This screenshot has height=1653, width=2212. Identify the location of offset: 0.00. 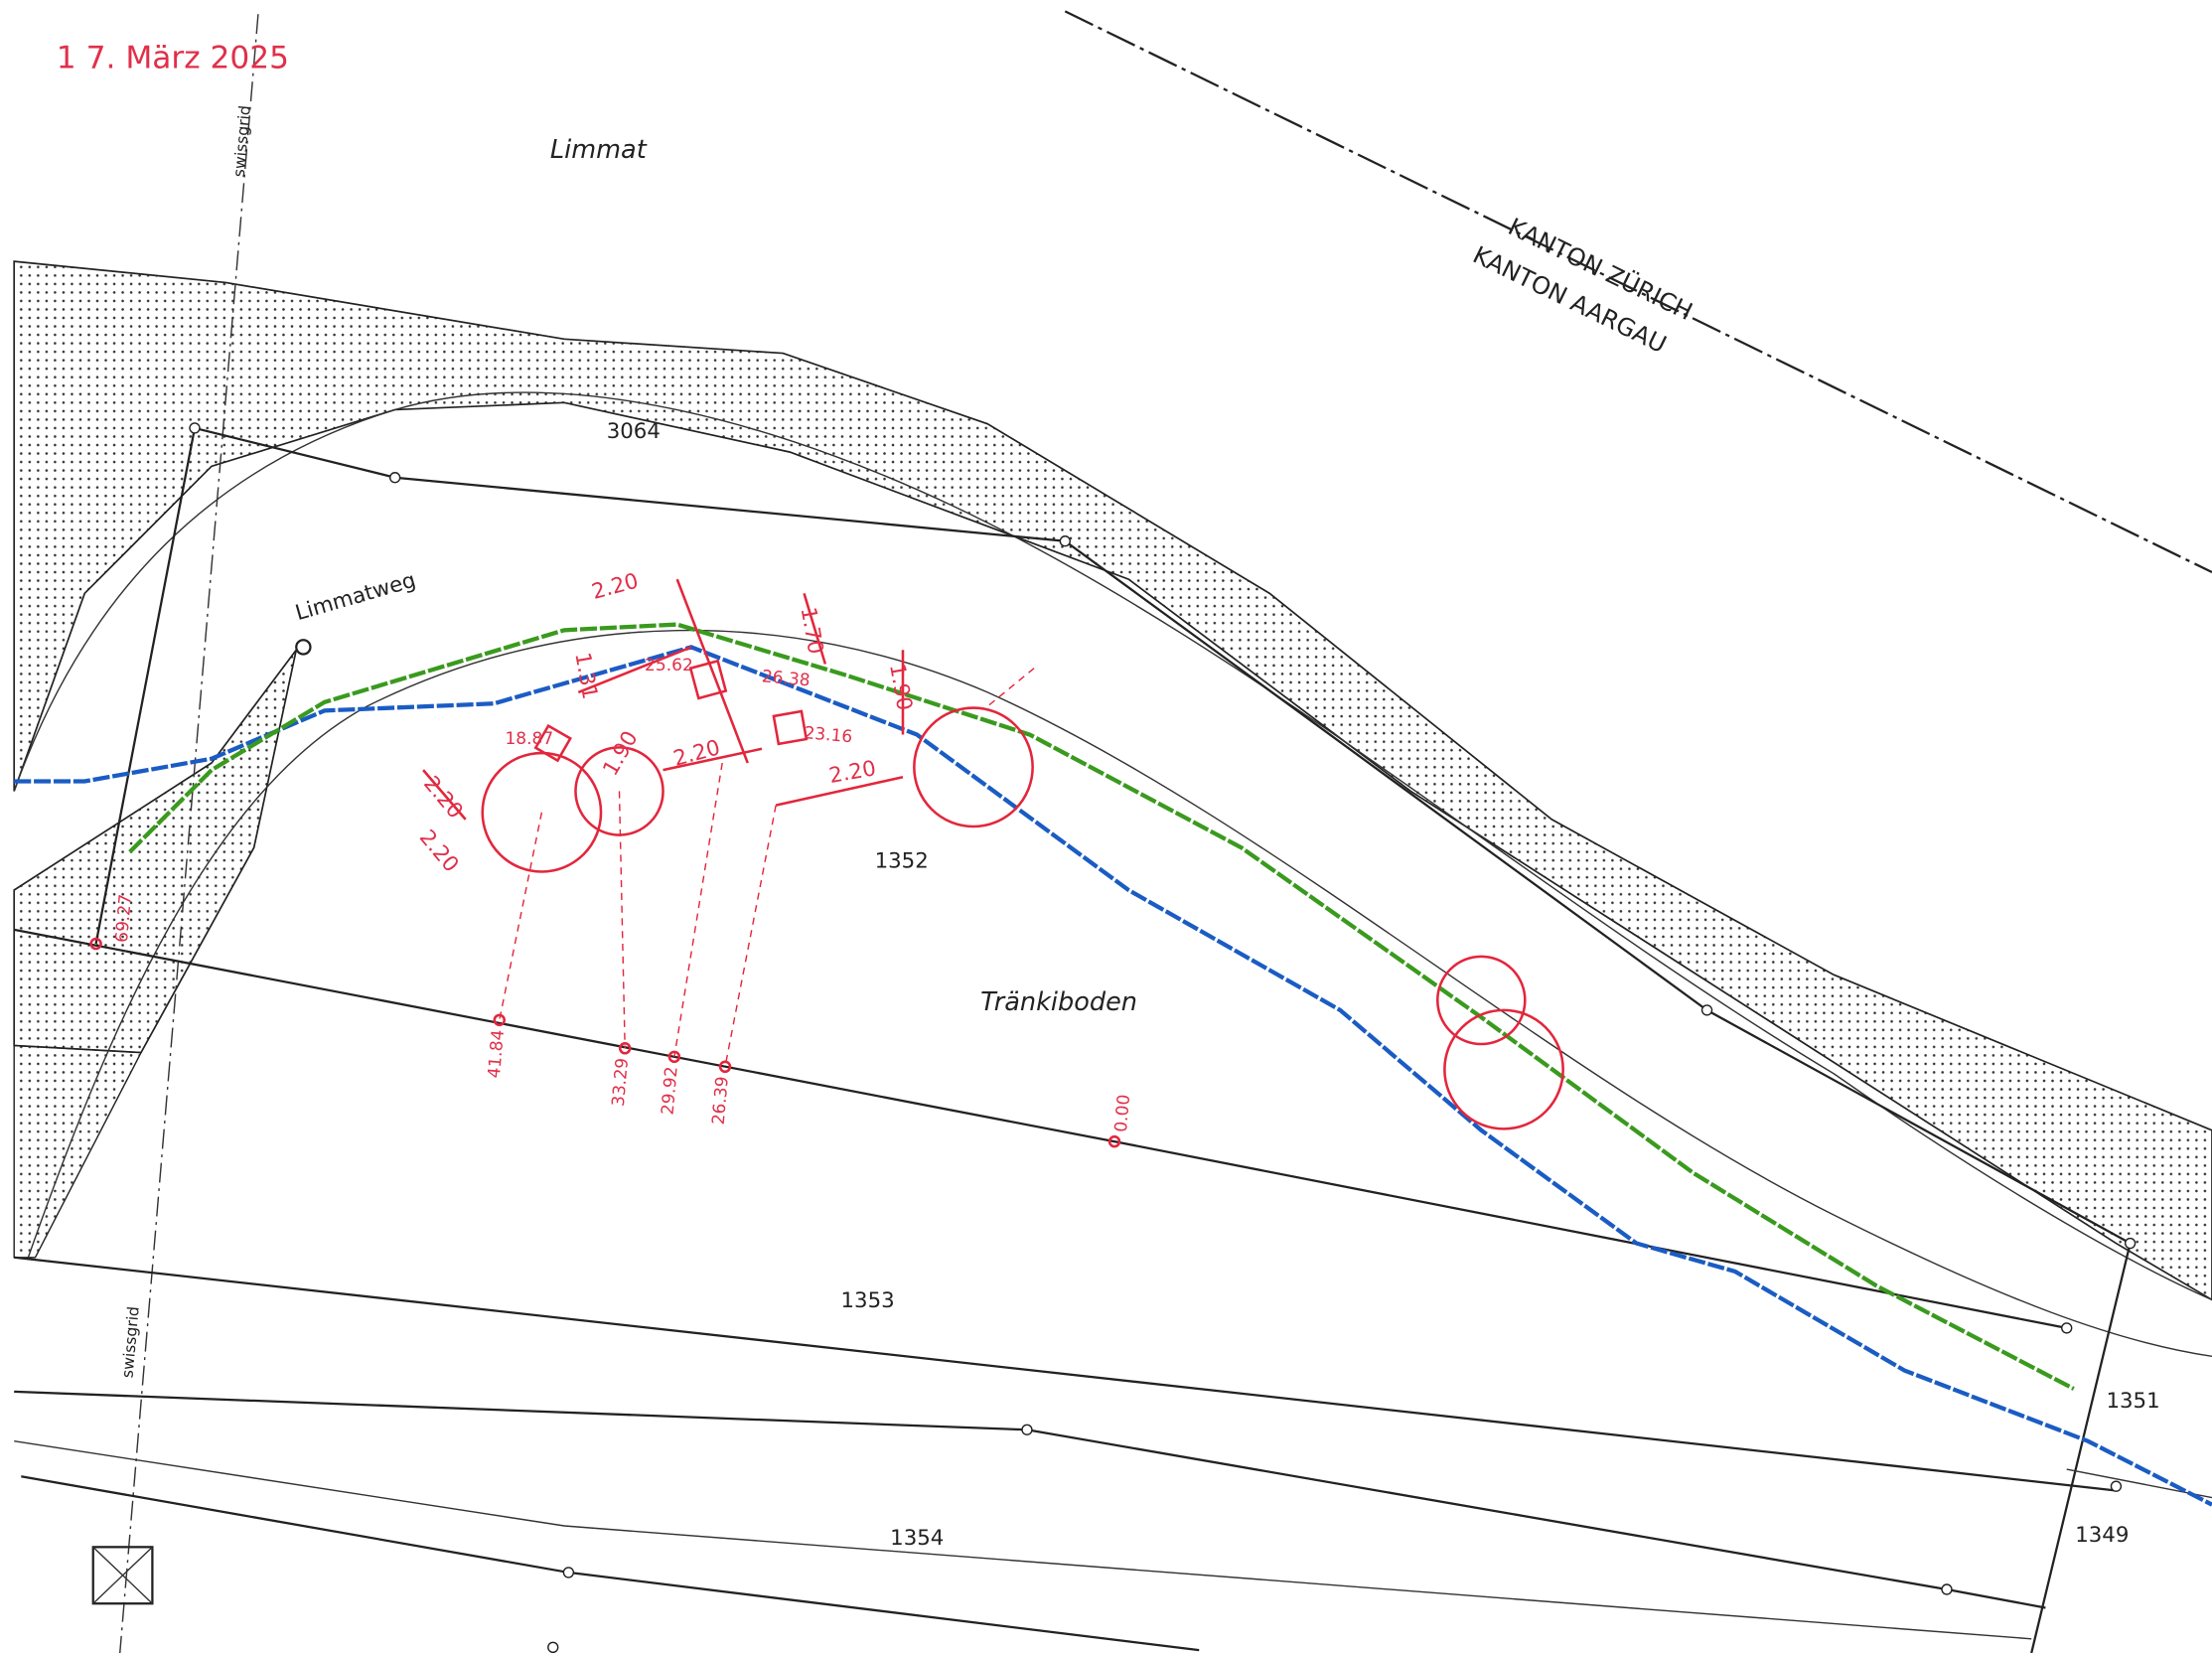
(1122, 1113).